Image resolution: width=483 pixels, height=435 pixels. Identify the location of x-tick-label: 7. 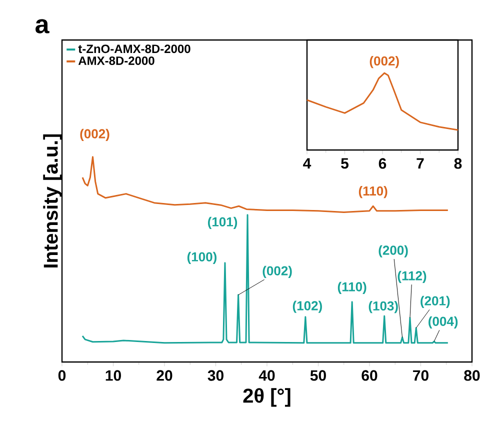
(420, 163).